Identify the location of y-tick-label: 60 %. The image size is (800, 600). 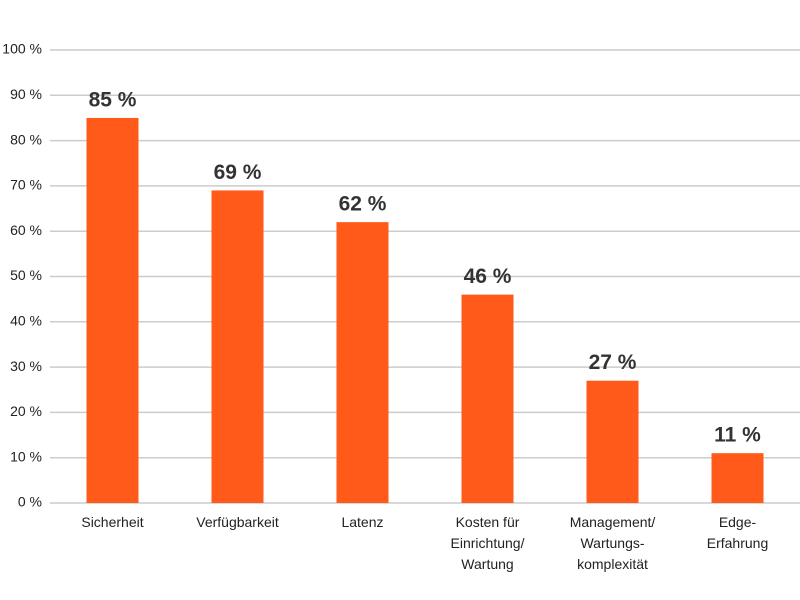
(26, 230).